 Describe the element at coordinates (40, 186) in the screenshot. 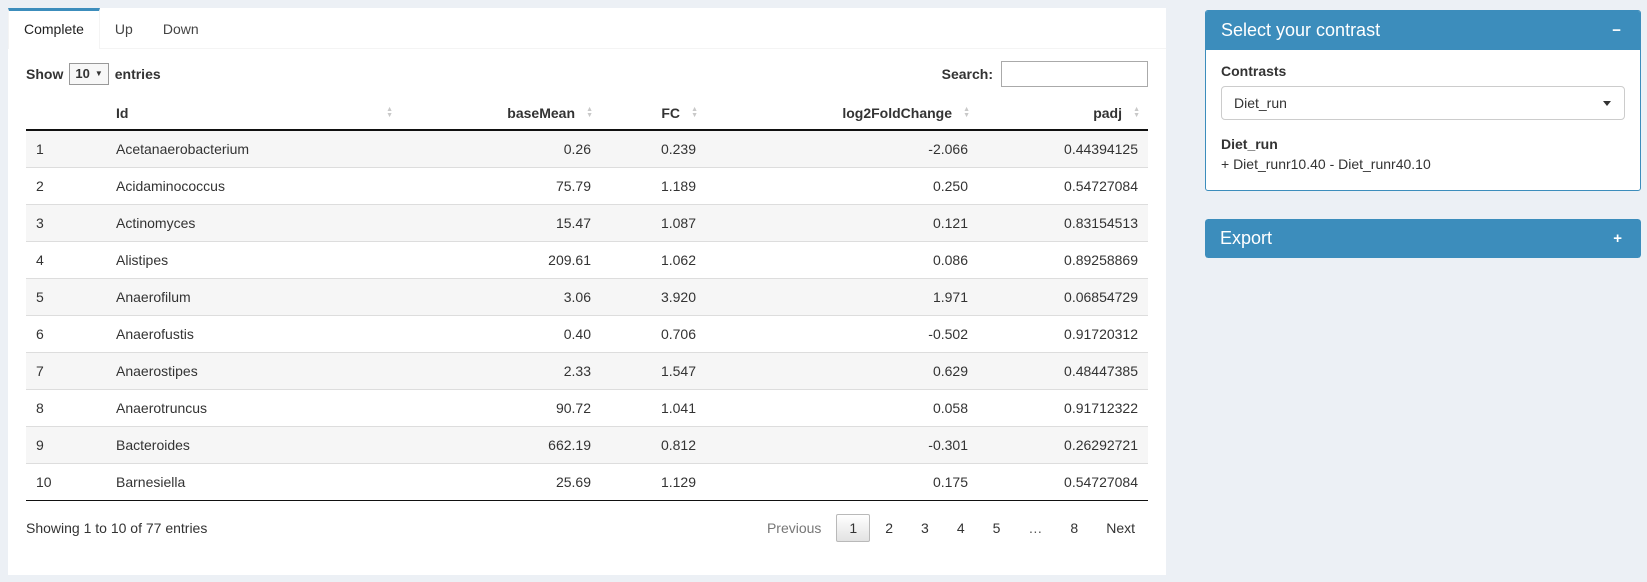

I see `row-index: 2` at that location.